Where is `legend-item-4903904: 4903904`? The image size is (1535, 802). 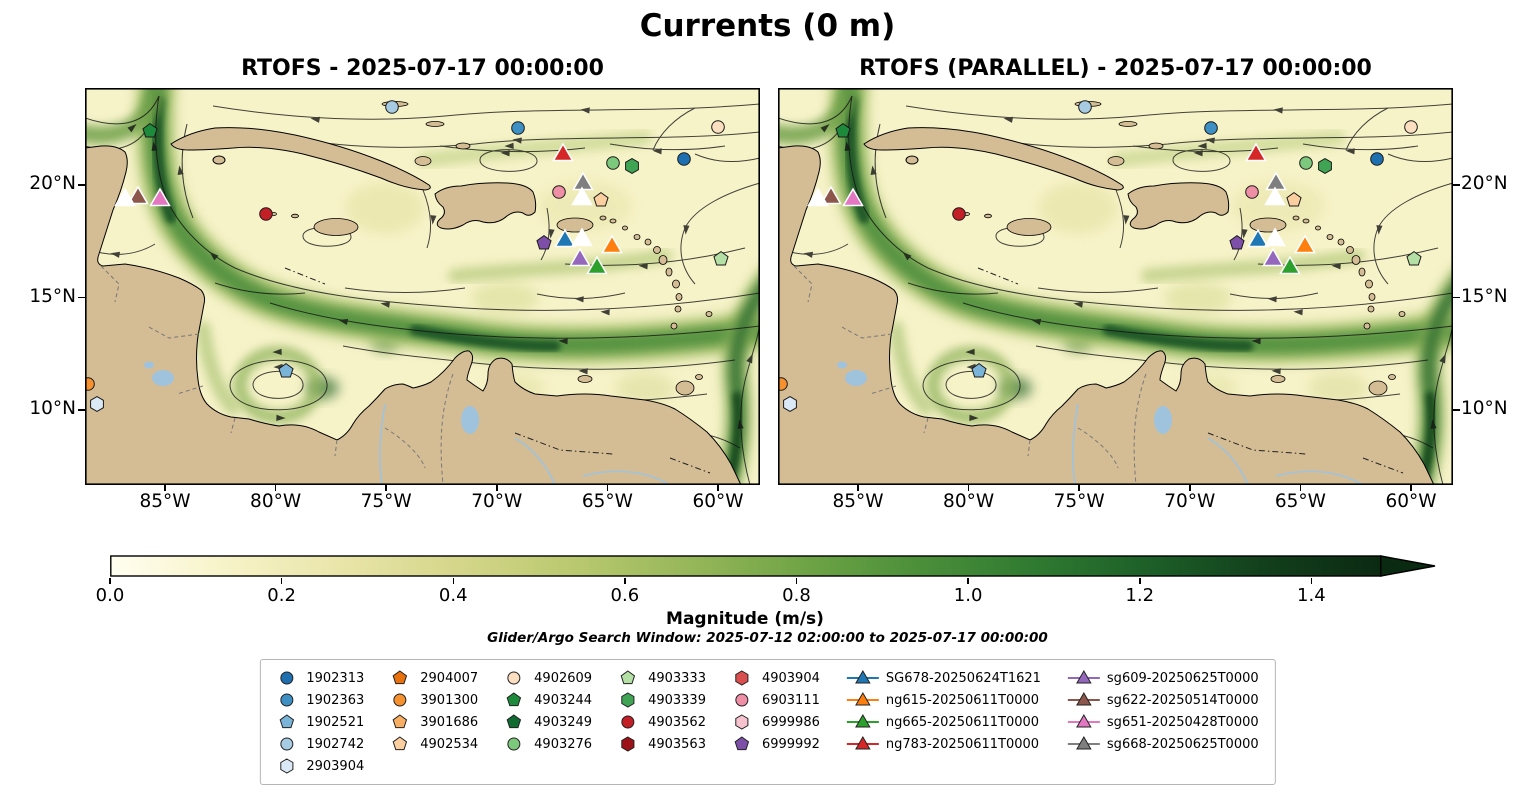 legend-item-4903904: 4903904 is located at coordinates (776, 678).